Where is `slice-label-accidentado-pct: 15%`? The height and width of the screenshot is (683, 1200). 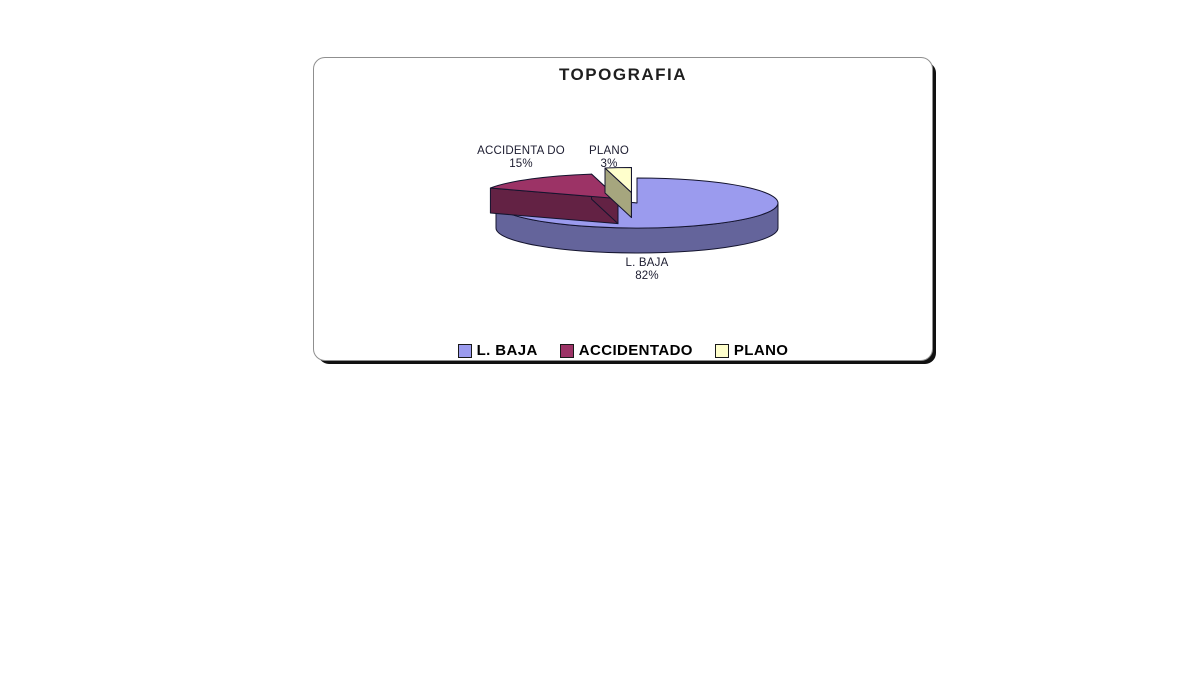 slice-label-accidentado-pct: 15% is located at coordinates (521, 164).